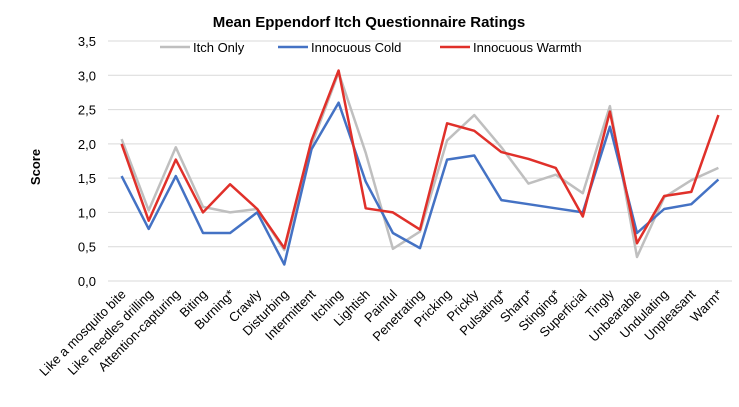  I want to click on legend-label: Innocuous Cold, so click(356, 47).